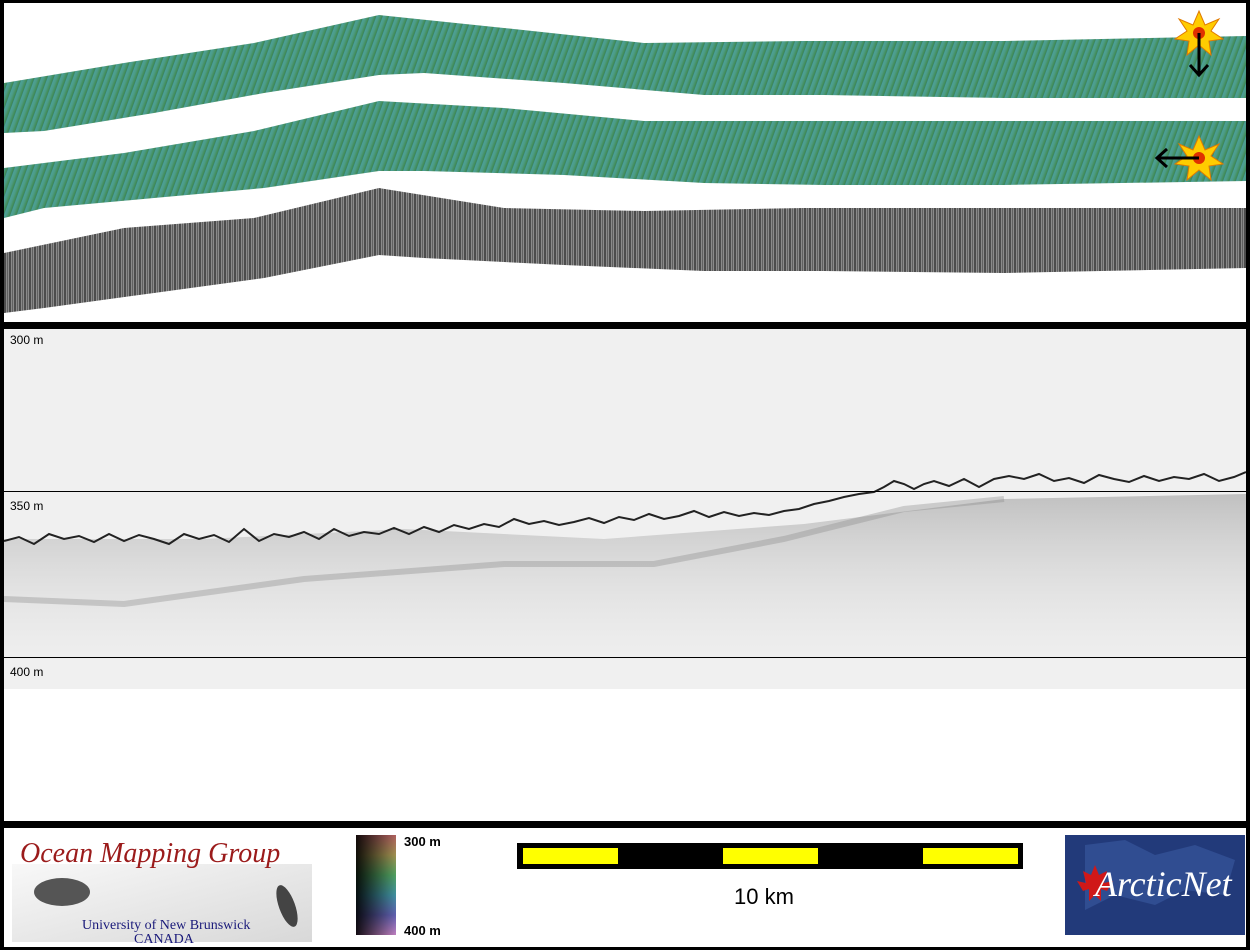 The image size is (1250, 950). What do you see at coordinates (422, 841) in the screenshot?
I see `colorbar-top-label: 300 m` at bounding box center [422, 841].